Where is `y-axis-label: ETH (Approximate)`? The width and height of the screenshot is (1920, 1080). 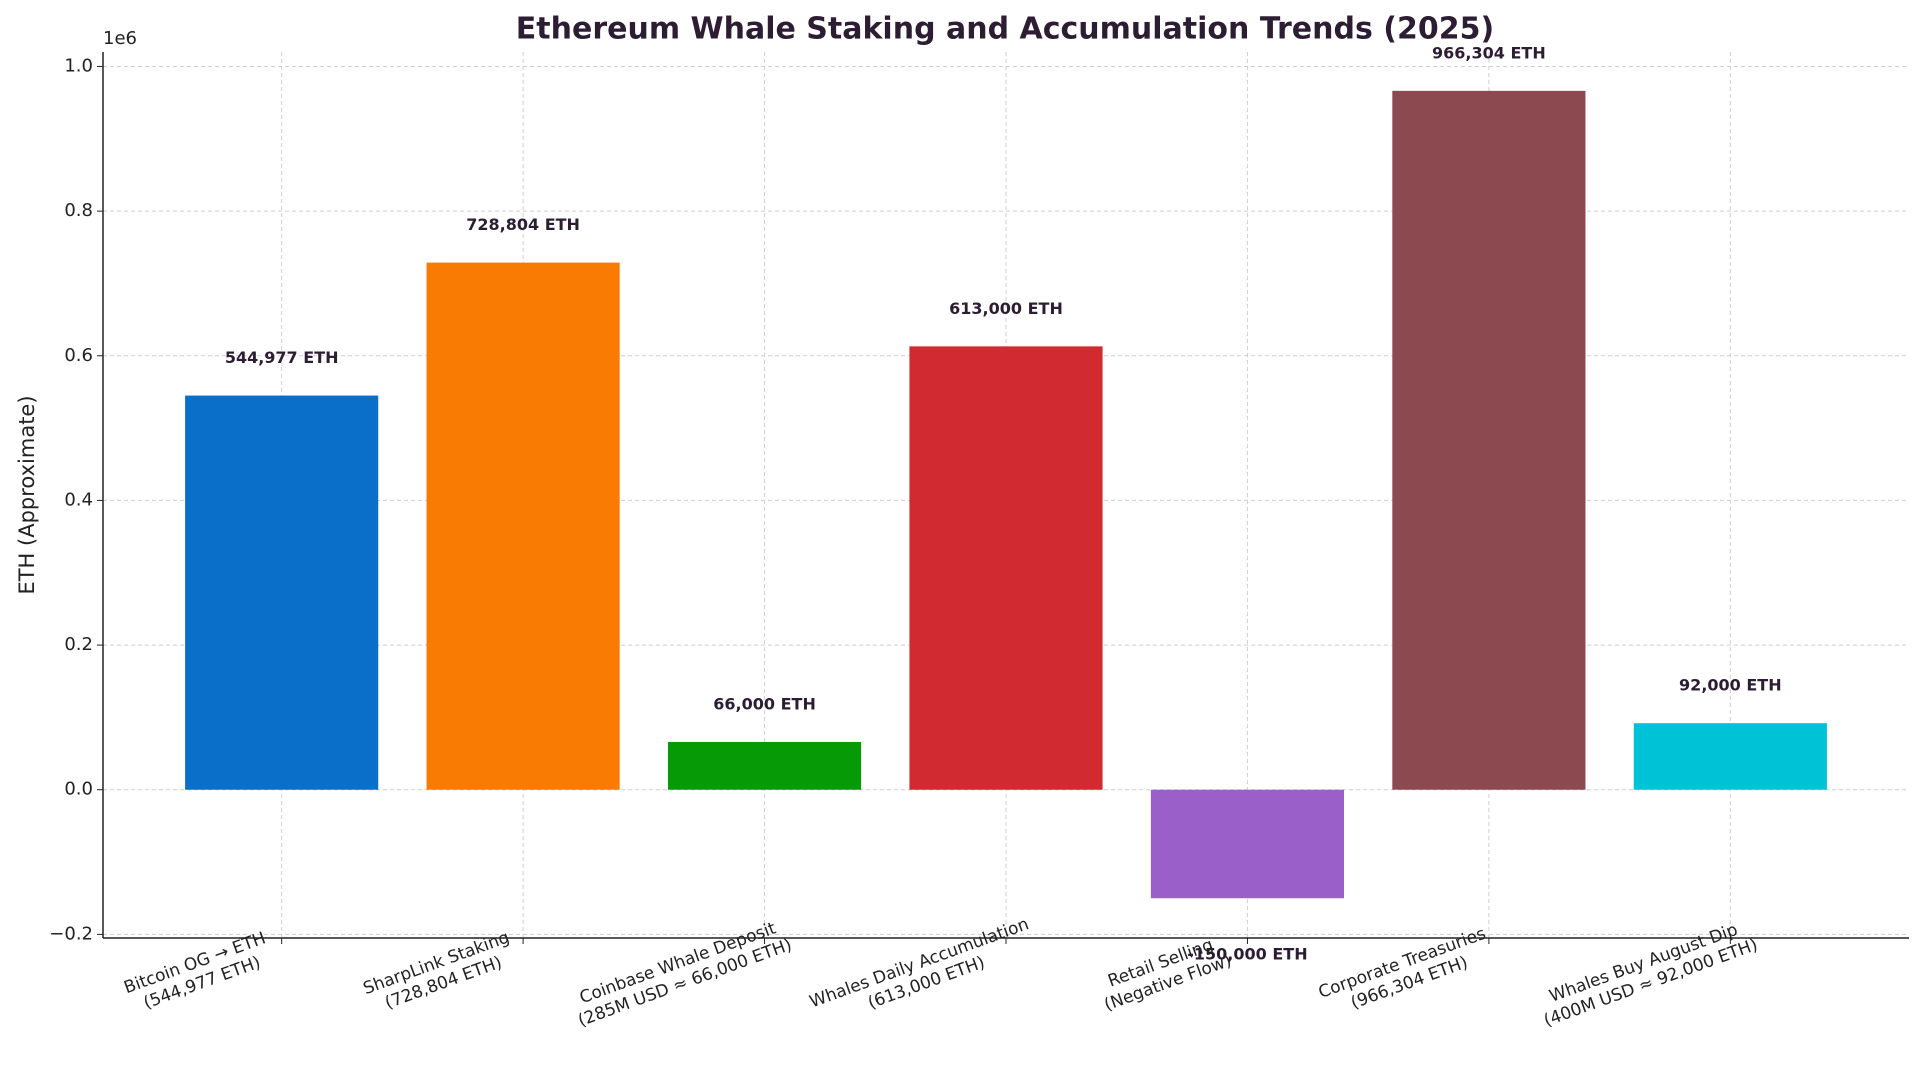 y-axis-label: ETH (Approximate) is located at coordinates (27, 494).